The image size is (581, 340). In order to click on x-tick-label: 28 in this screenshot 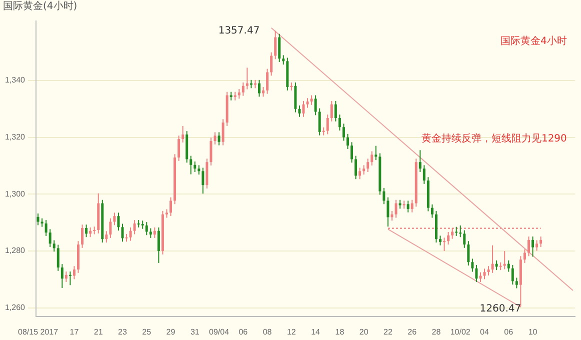, I will do `click(437, 331)`.